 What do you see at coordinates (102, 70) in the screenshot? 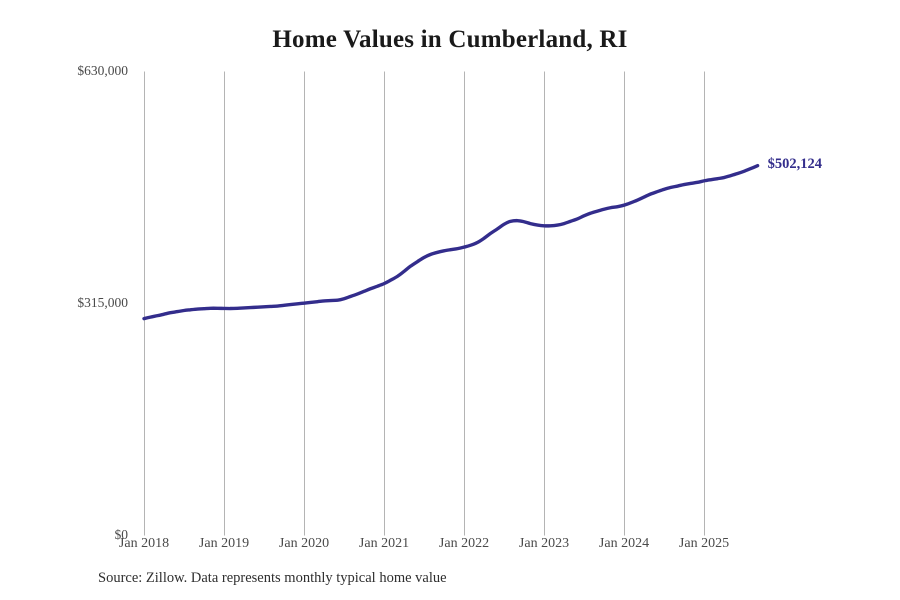
I see `y-tick-label-630000: $630,000` at bounding box center [102, 70].